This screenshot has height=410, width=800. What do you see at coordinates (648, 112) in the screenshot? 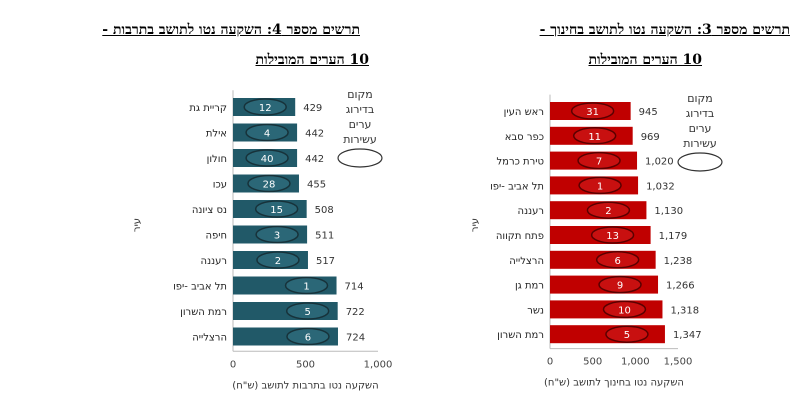
I see `chart3-value-label: 945` at bounding box center [648, 112].